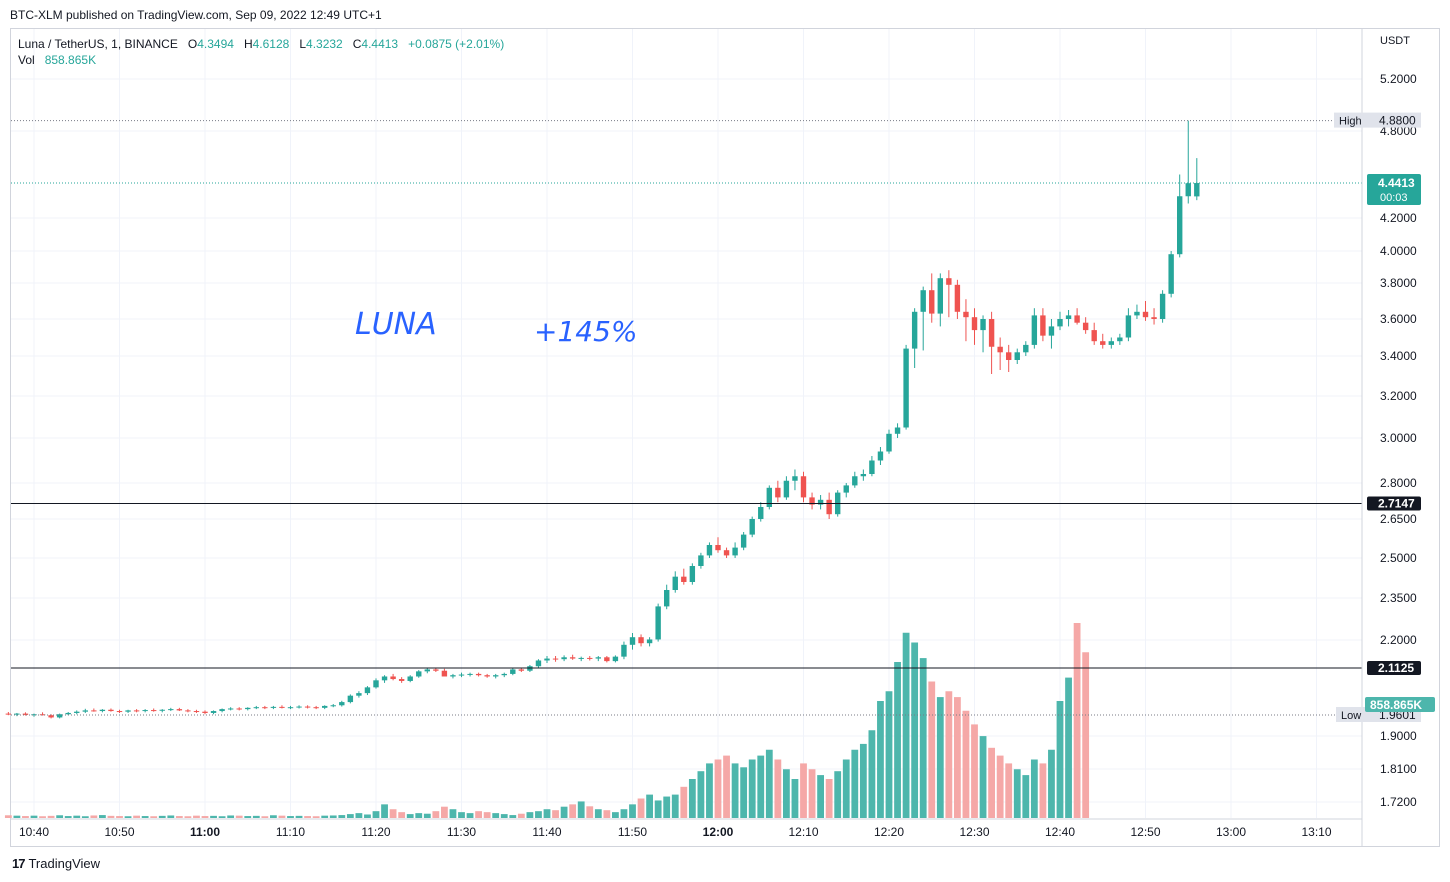  Describe the element at coordinates (261, 60) in the screenshot. I see `legend-volume-row: Vol 858.865K` at that location.